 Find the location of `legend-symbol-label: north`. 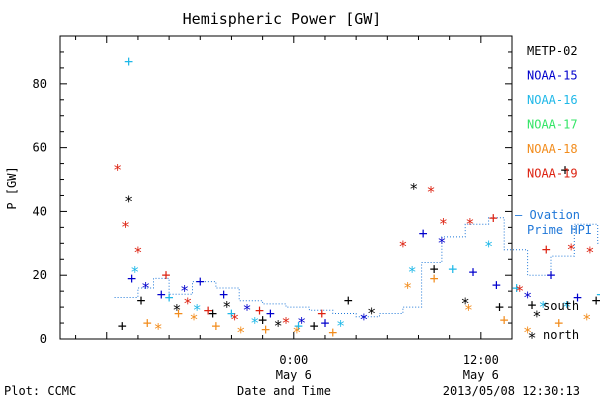

legend-symbol-label: north is located at coordinates (561, 335).